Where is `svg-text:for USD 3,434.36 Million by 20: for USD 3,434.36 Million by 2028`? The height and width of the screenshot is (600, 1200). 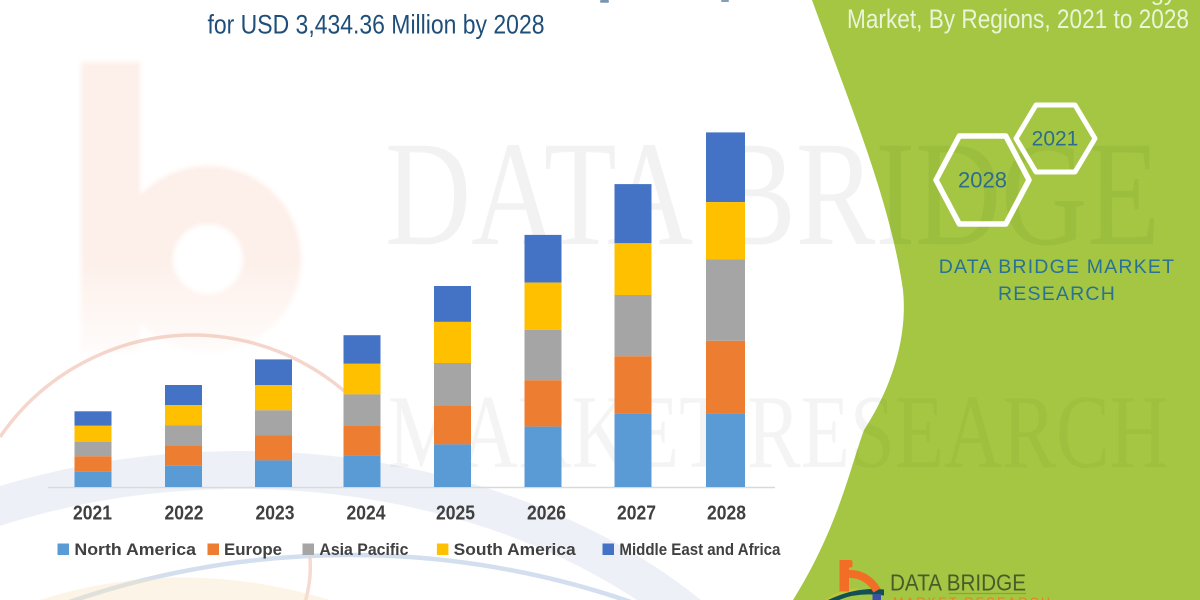
svg-text:for USD 3,434.36 Million by 20: for USD 3,434.36 Million by 2028 is located at coordinates (376, 25).